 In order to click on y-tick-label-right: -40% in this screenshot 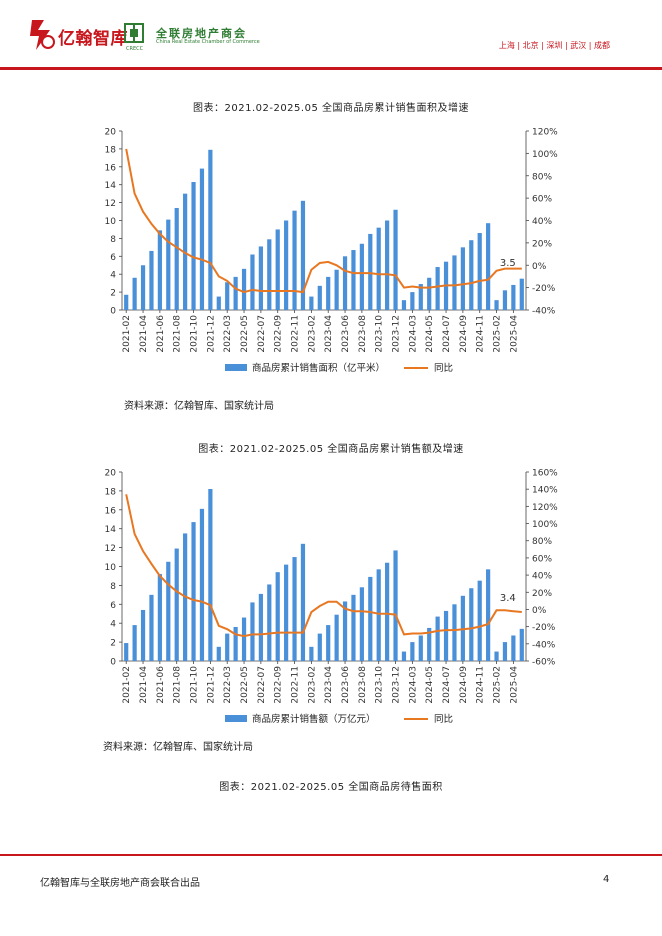, I will do `click(544, 645)`.